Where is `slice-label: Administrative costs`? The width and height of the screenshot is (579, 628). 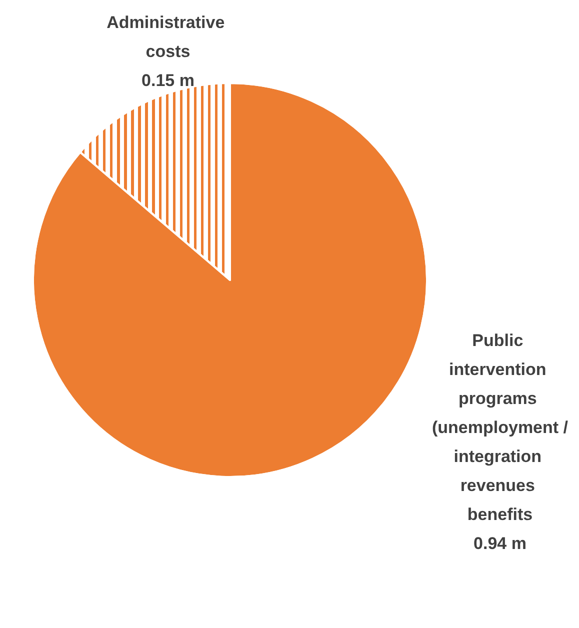 slice-label: Administrative costs is located at coordinates (168, 37).